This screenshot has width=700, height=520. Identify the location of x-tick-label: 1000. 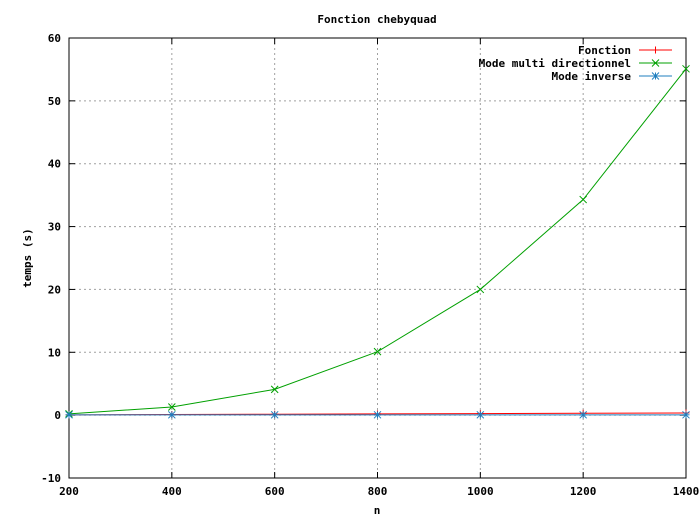
(480, 491).